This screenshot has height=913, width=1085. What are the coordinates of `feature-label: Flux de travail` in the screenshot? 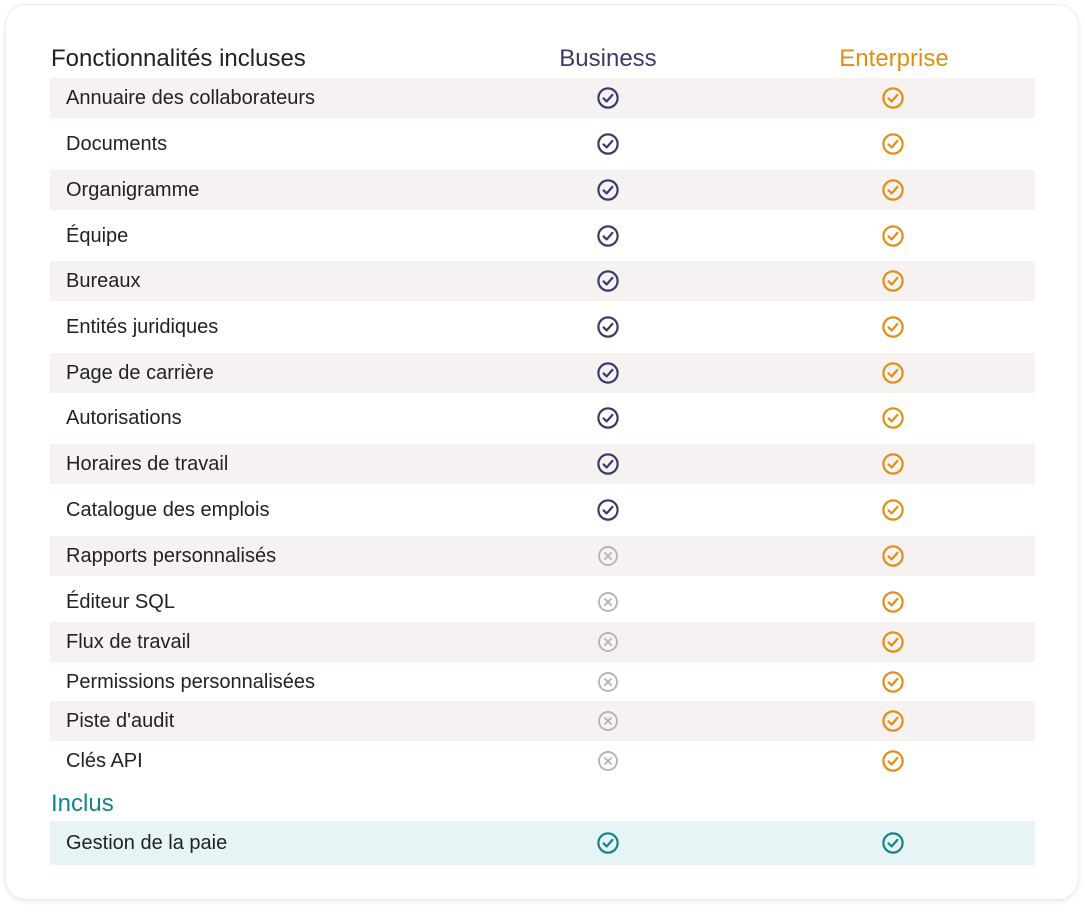 It's located at (128, 641).